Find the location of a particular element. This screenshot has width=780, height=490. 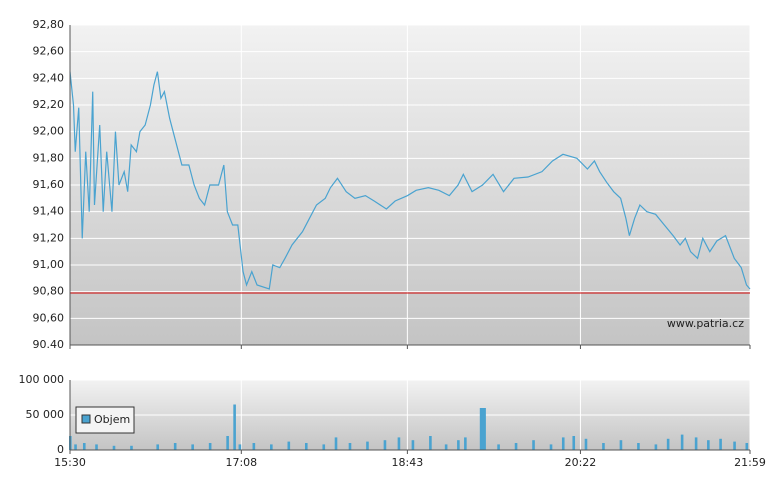

y-tick-label: 92,60 is located at coordinates (49, 51).